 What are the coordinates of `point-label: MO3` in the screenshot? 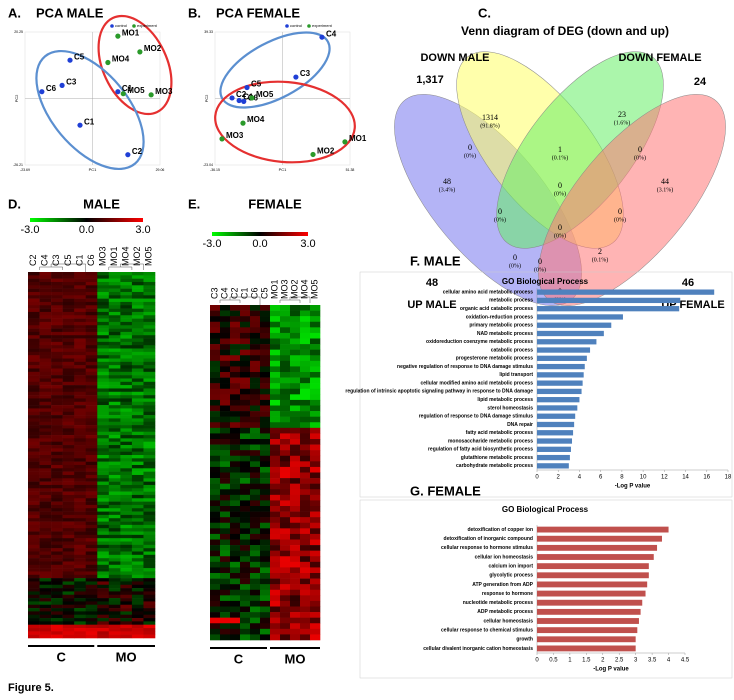 It's located at (235, 135).